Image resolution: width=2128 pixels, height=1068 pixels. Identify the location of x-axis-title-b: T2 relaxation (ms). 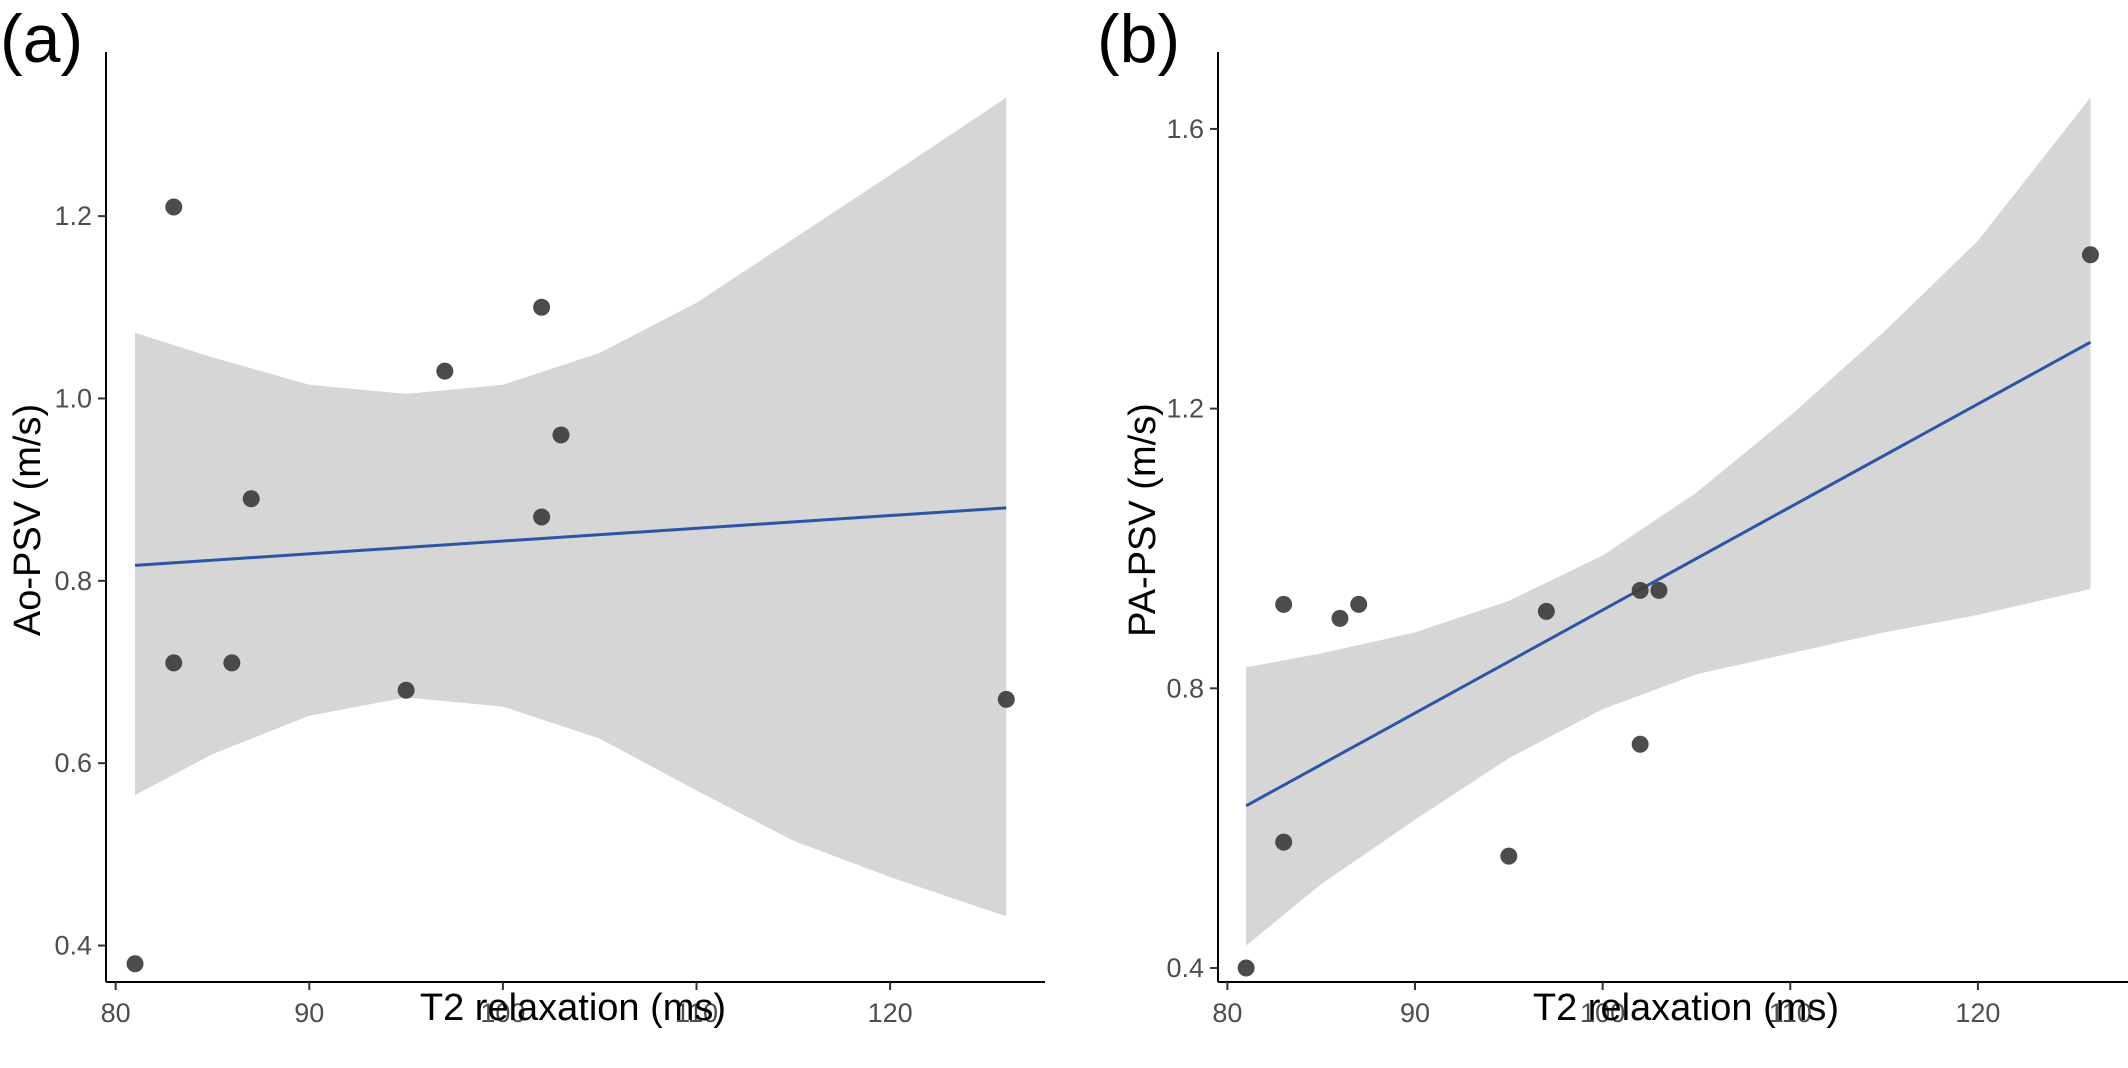
(1686, 1008).